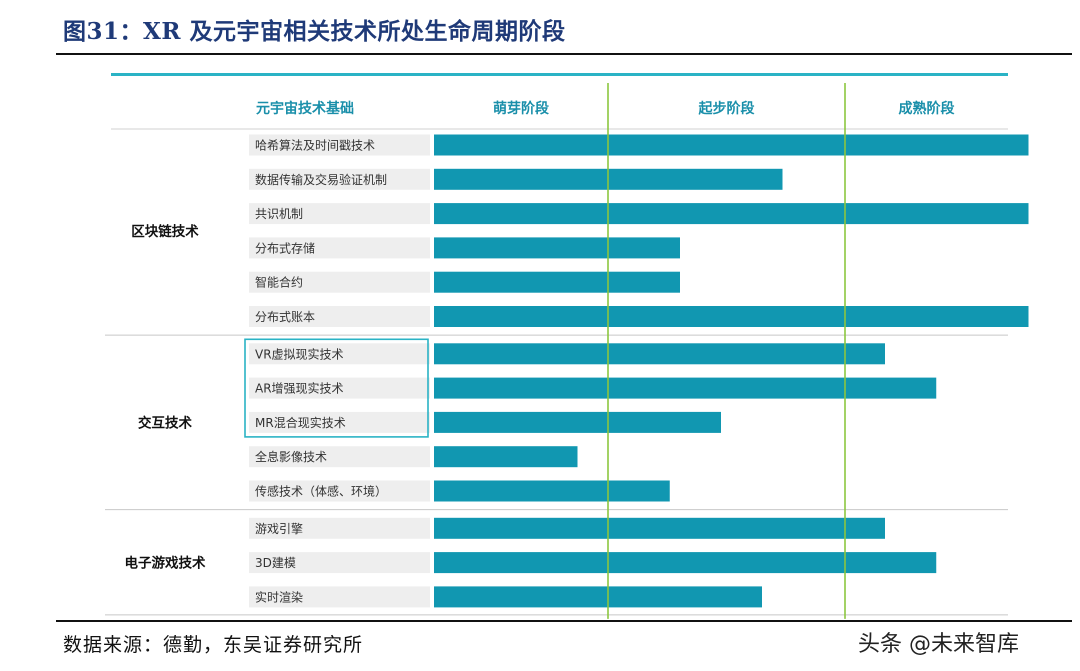 This screenshot has height=671, width=1080. I want to click on row-label: 游戏引擎, so click(279, 528).